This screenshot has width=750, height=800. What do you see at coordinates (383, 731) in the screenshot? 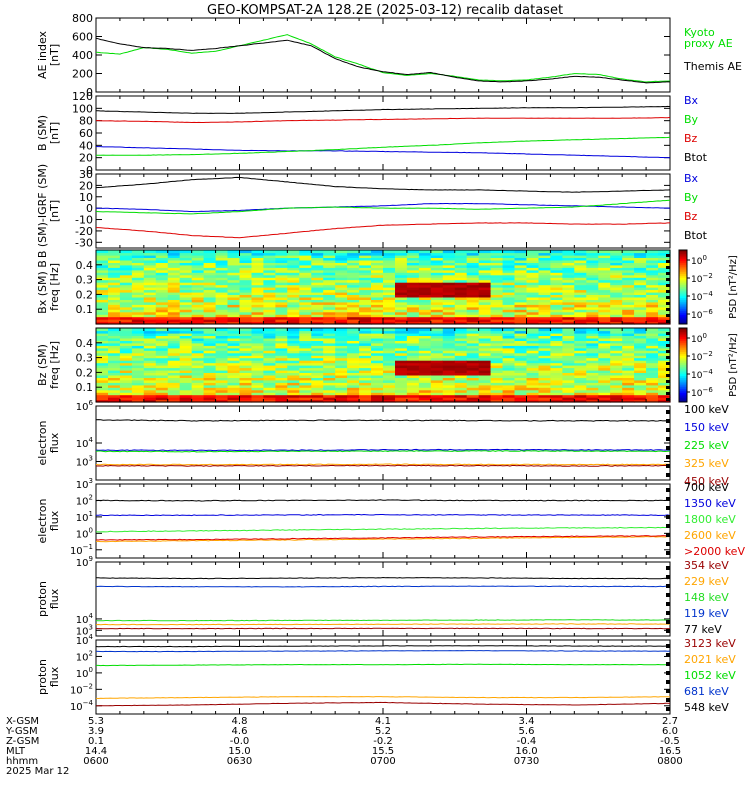
I see `tick-value-y_gsm: 5.2` at bounding box center [383, 731].